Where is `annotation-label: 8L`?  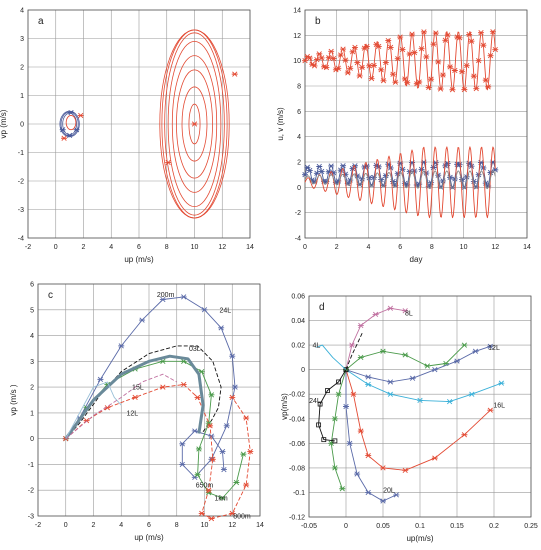 annotation-label: 8L is located at coordinates (409, 314).